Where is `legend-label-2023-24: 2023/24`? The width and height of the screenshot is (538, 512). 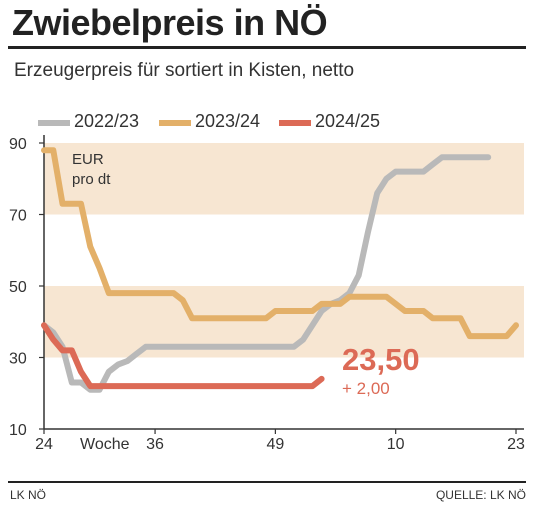
legend-label-2023-24: 2023/24 is located at coordinates (228, 121).